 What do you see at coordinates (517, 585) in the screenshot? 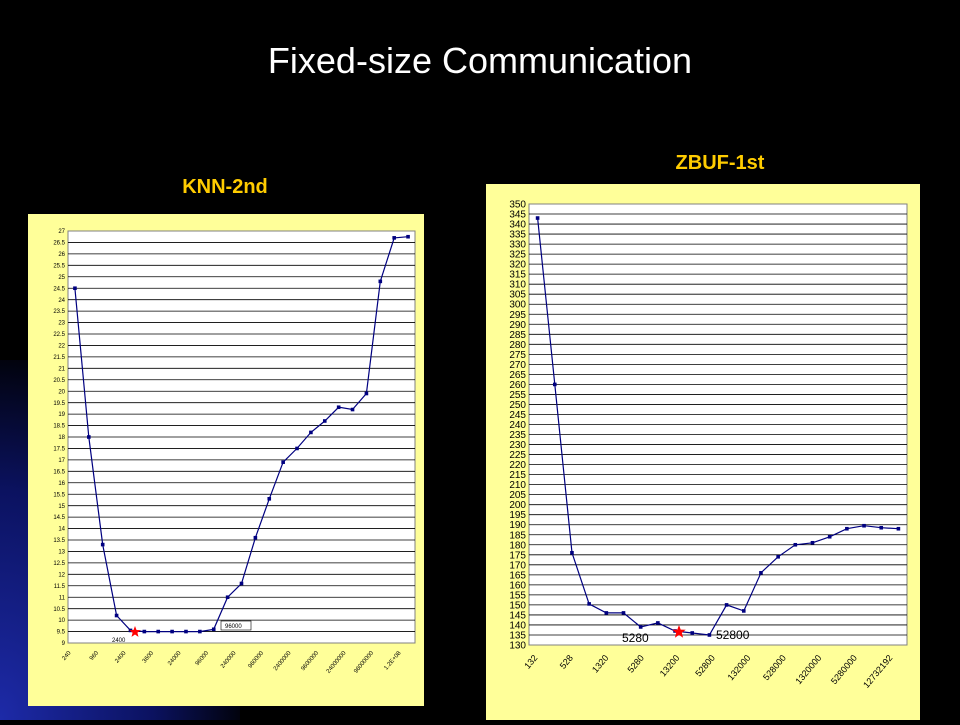
I see `y-tick-label: 160` at bounding box center [517, 585].